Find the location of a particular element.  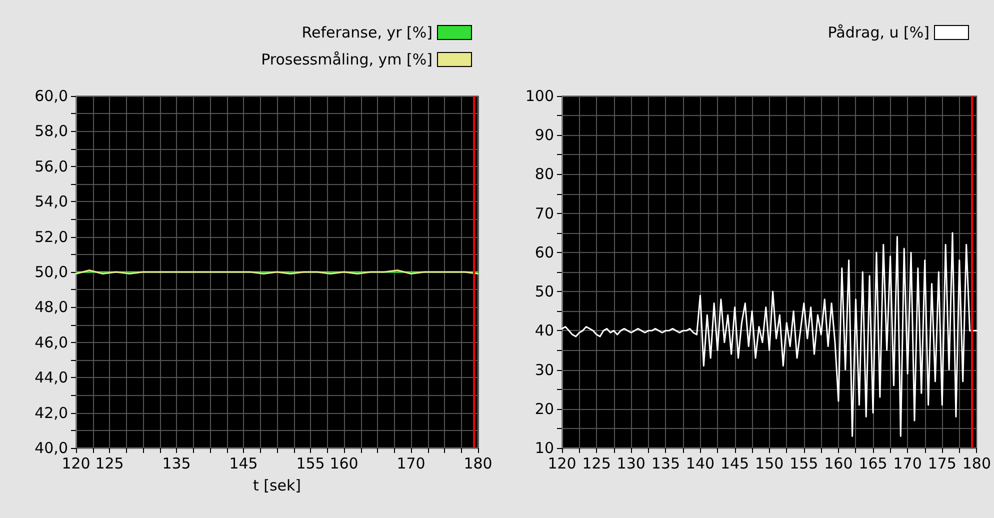

y-tick-label: 50 is located at coordinates (544, 291).